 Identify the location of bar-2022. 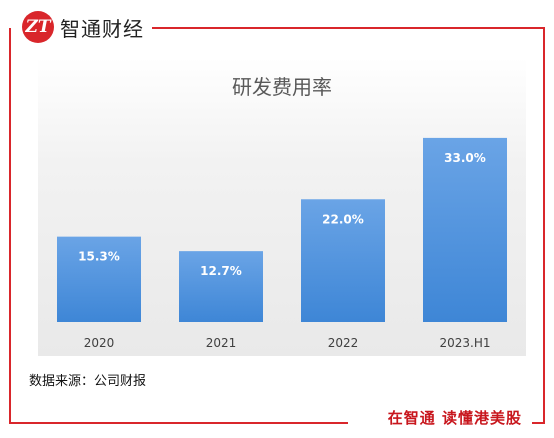
(343, 260).